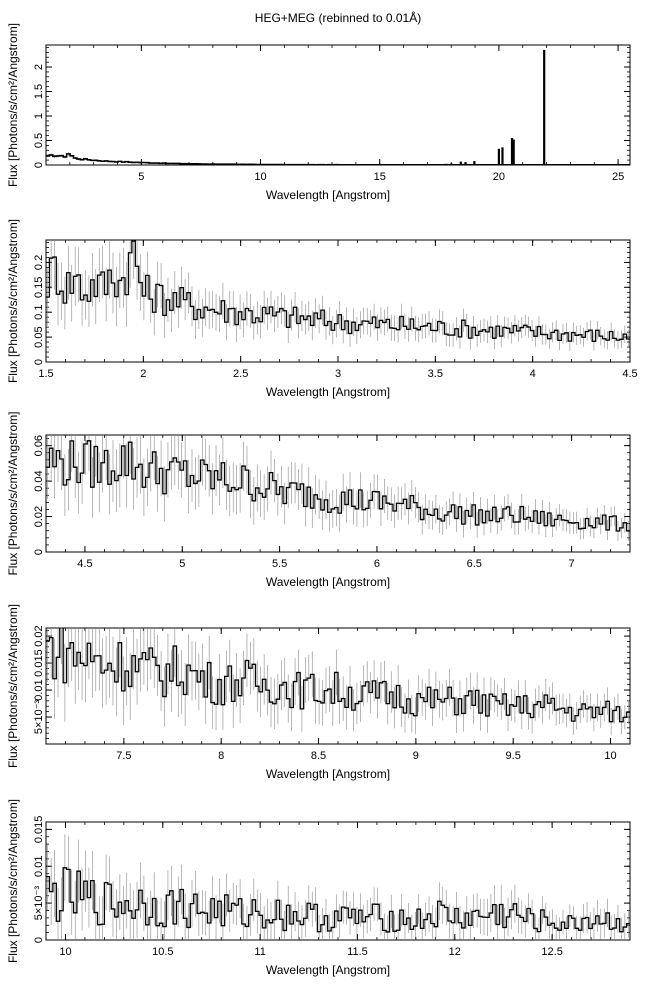  Describe the element at coordinates (435, 374) in the screenshot. I see `x-tick-label: 3.5` at that location.